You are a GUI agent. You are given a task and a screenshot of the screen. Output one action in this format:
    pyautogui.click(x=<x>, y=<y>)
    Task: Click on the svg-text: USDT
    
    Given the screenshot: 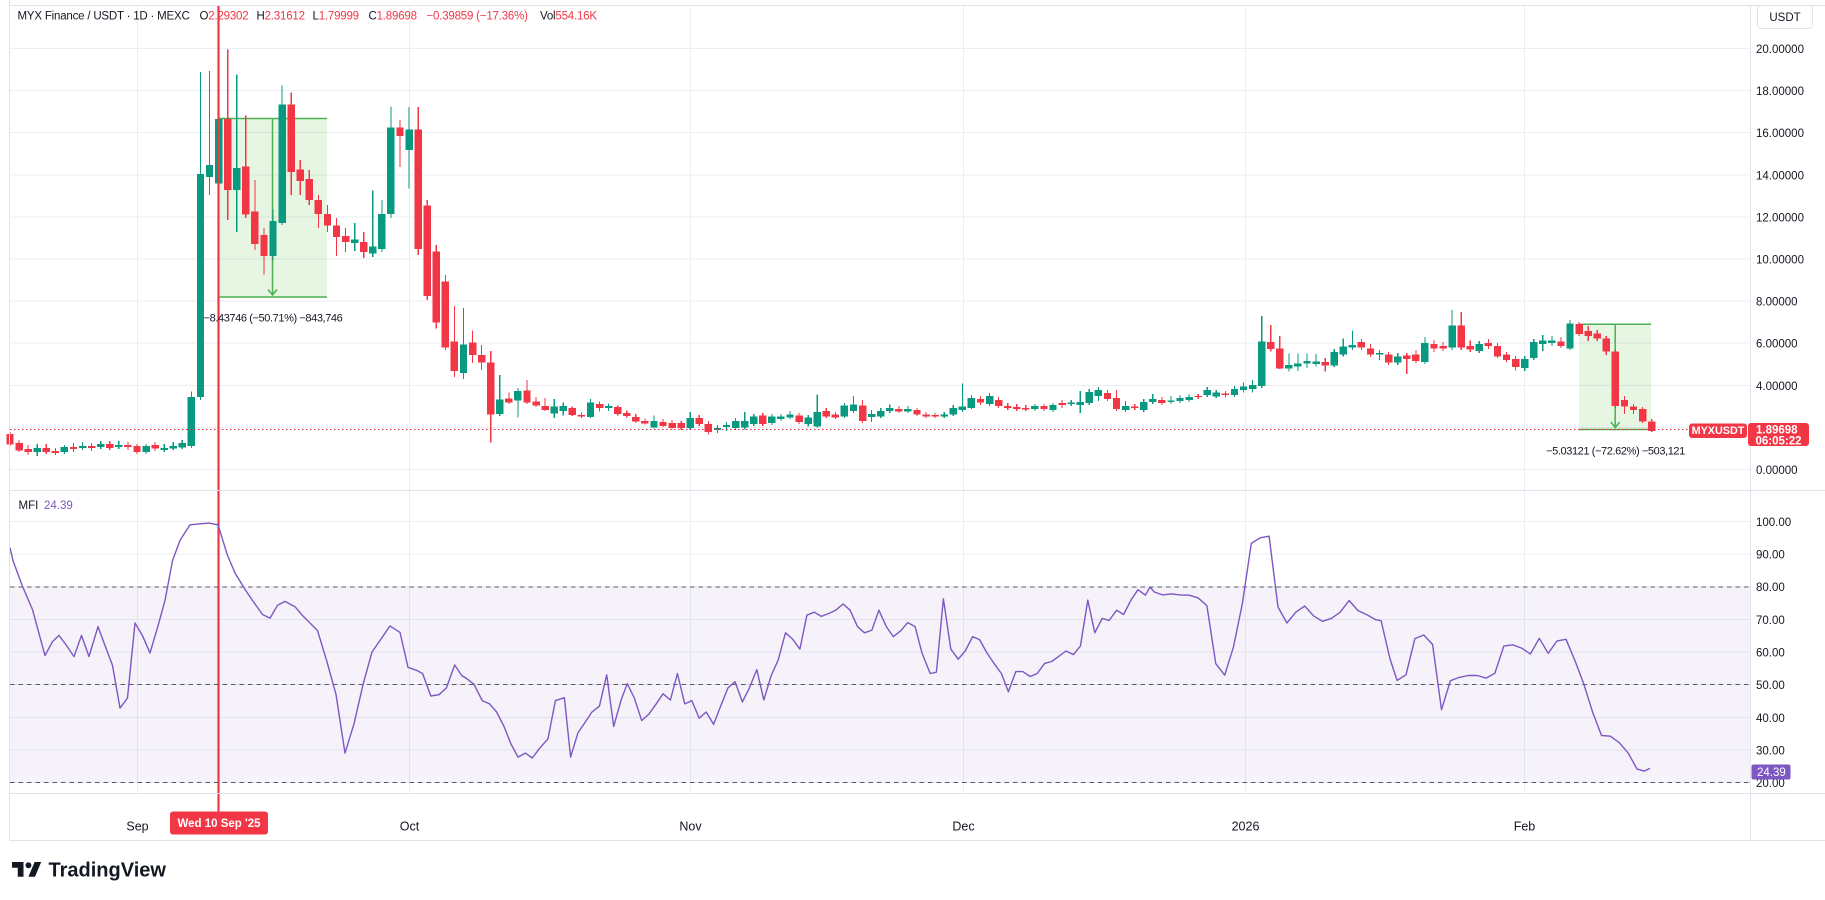 What is the action you would take?
    pyautogui.click(x=1784, y=18)
    